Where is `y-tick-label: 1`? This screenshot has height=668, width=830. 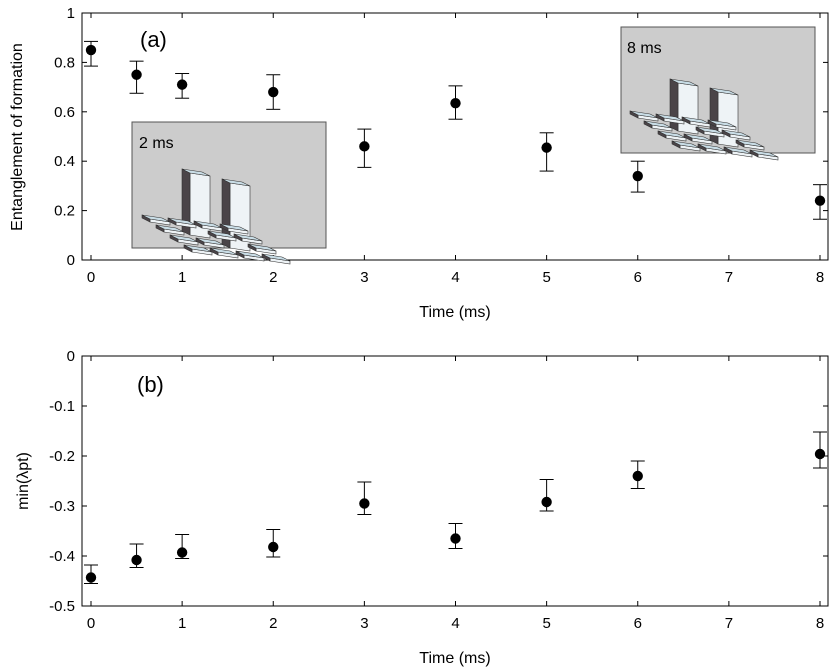 y-tick-label: 1 is located at coordinates (71, 13).